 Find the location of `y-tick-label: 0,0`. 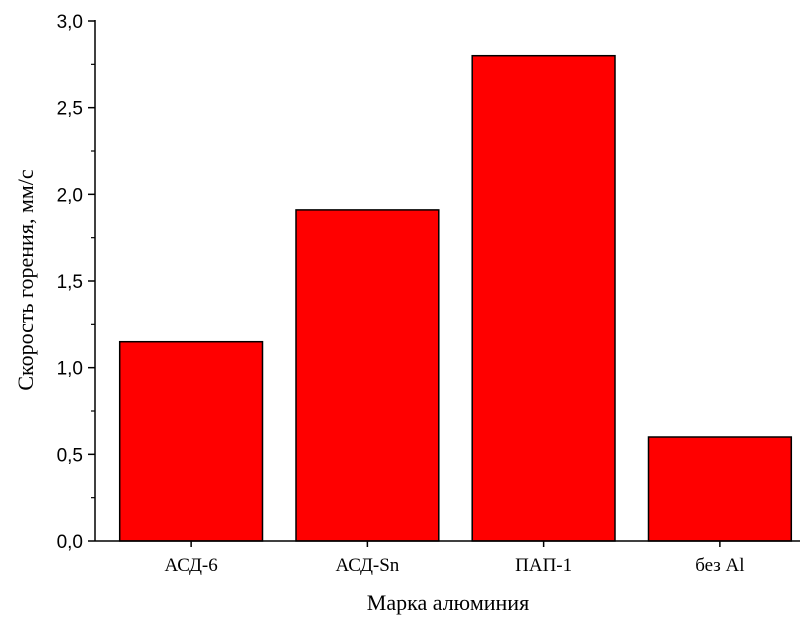

y-tick-label: 0,0 is located at coordinates (70, 542).